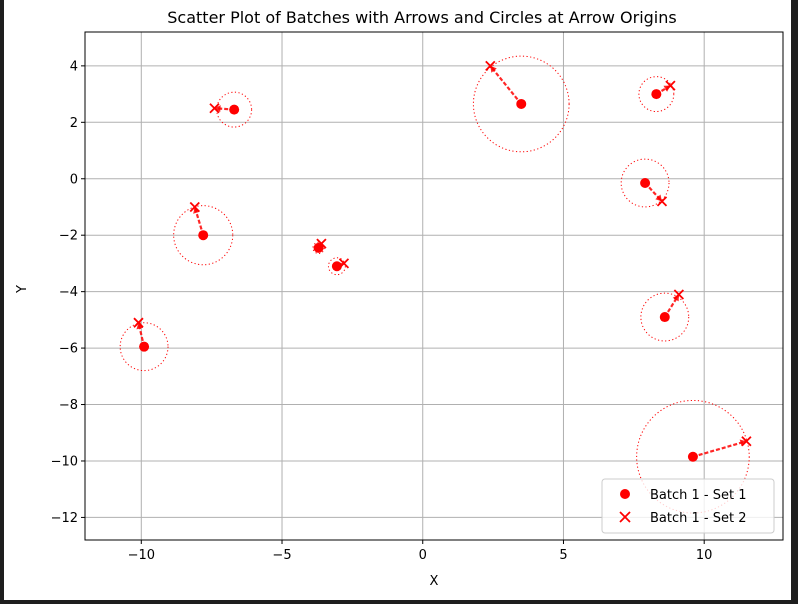 This screenshot has height=604, width=798. I want to click on x-tick-label: 5, so click(563, 555).